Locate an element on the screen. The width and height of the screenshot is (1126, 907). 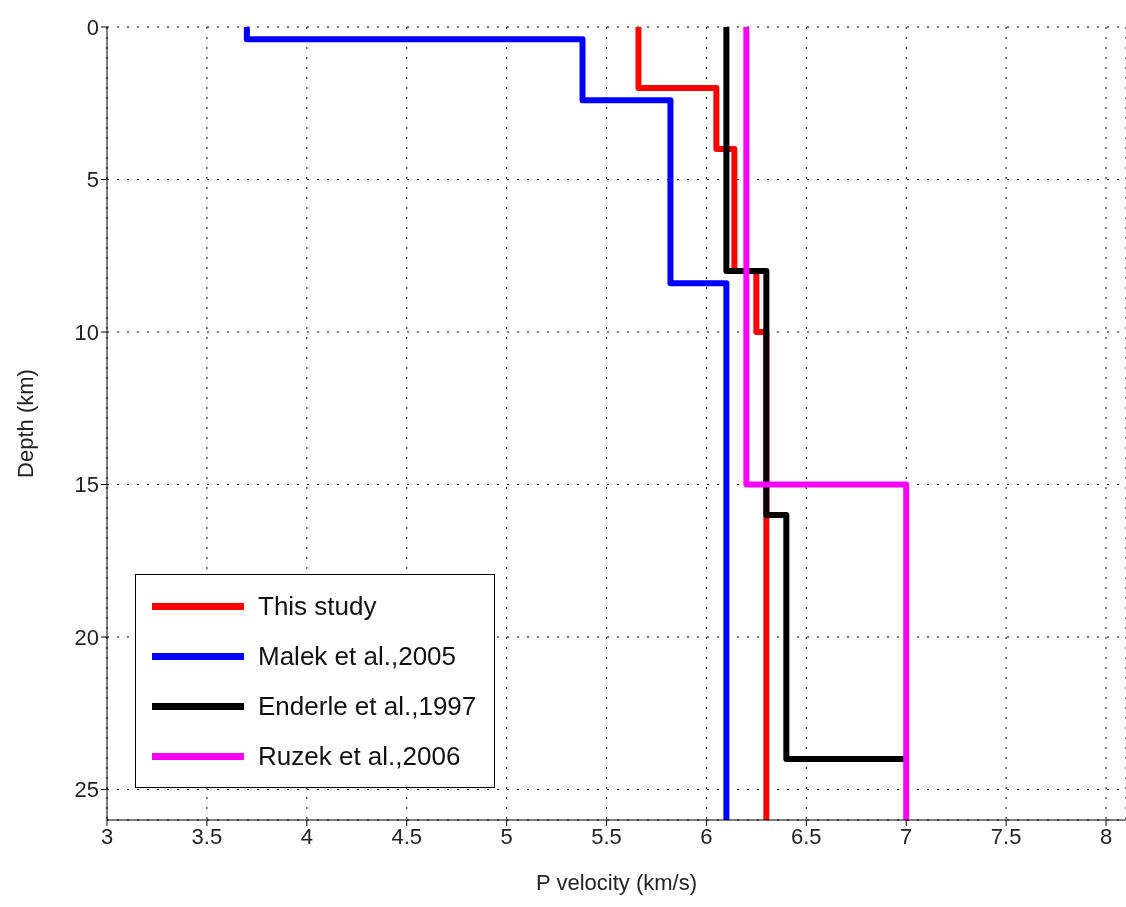
x-tick-label: 4.5 is located at coordinates (406, 836).